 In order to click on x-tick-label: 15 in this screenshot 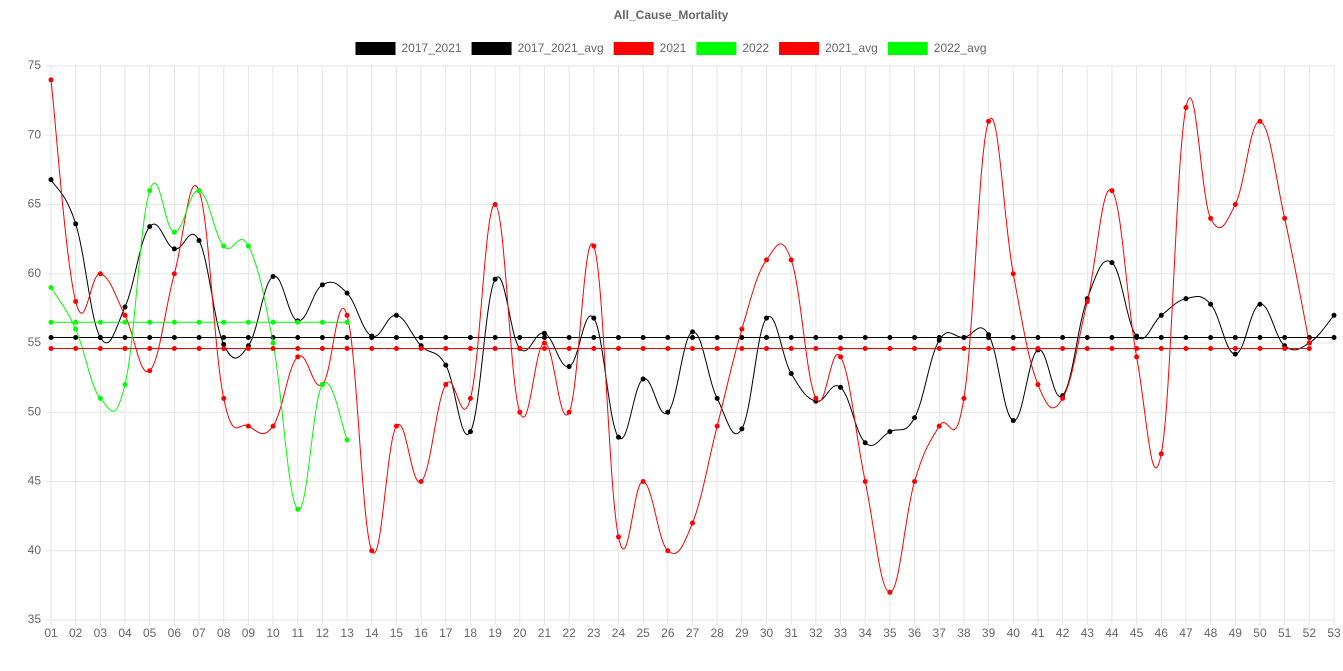, I will do `click(397, 633)`.